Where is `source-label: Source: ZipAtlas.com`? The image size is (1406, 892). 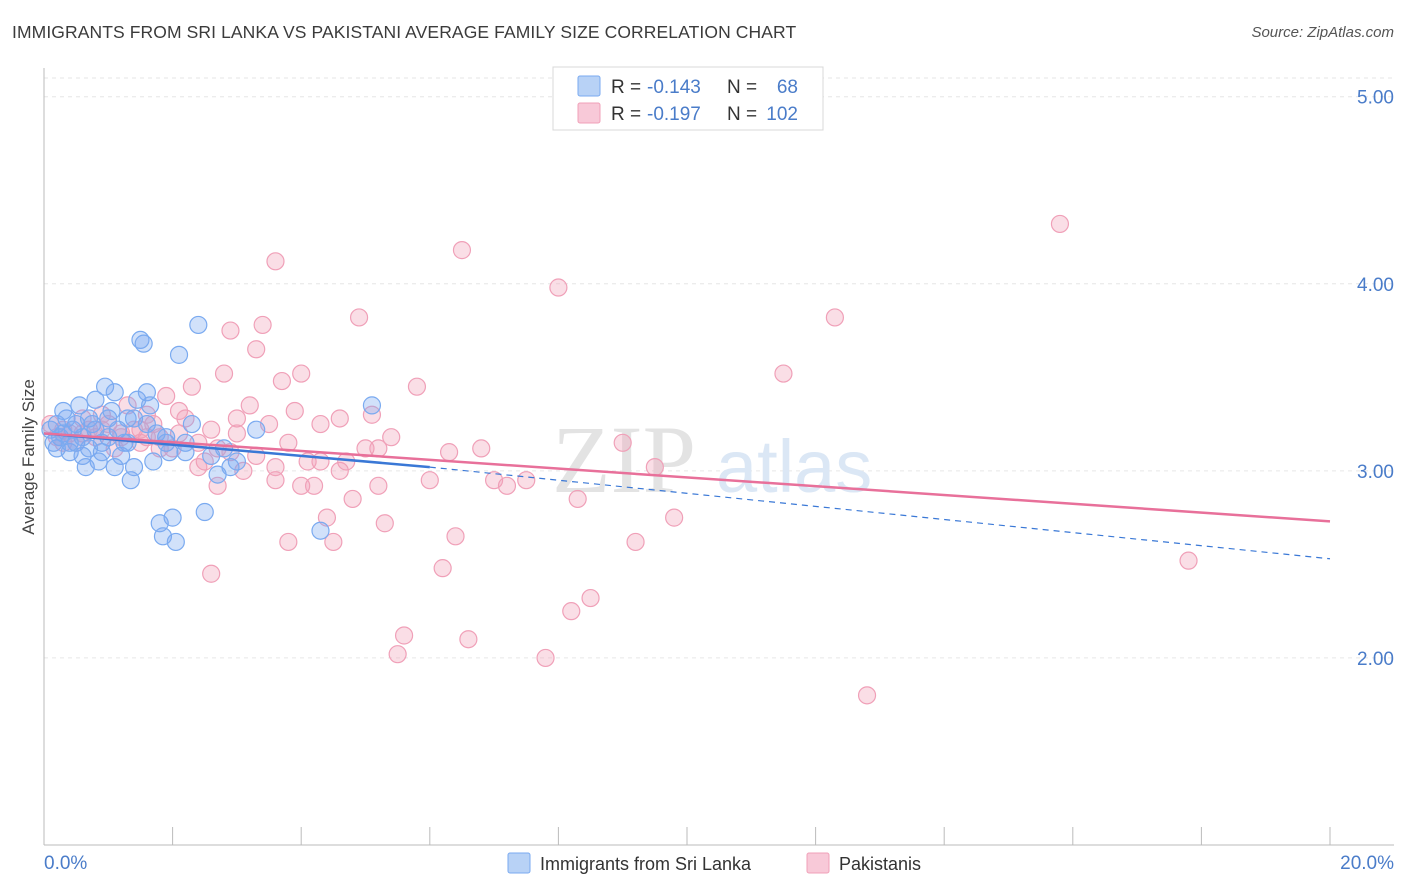
source-label: Source: ZipAtlas.com is located at coordinates (1322, 32).